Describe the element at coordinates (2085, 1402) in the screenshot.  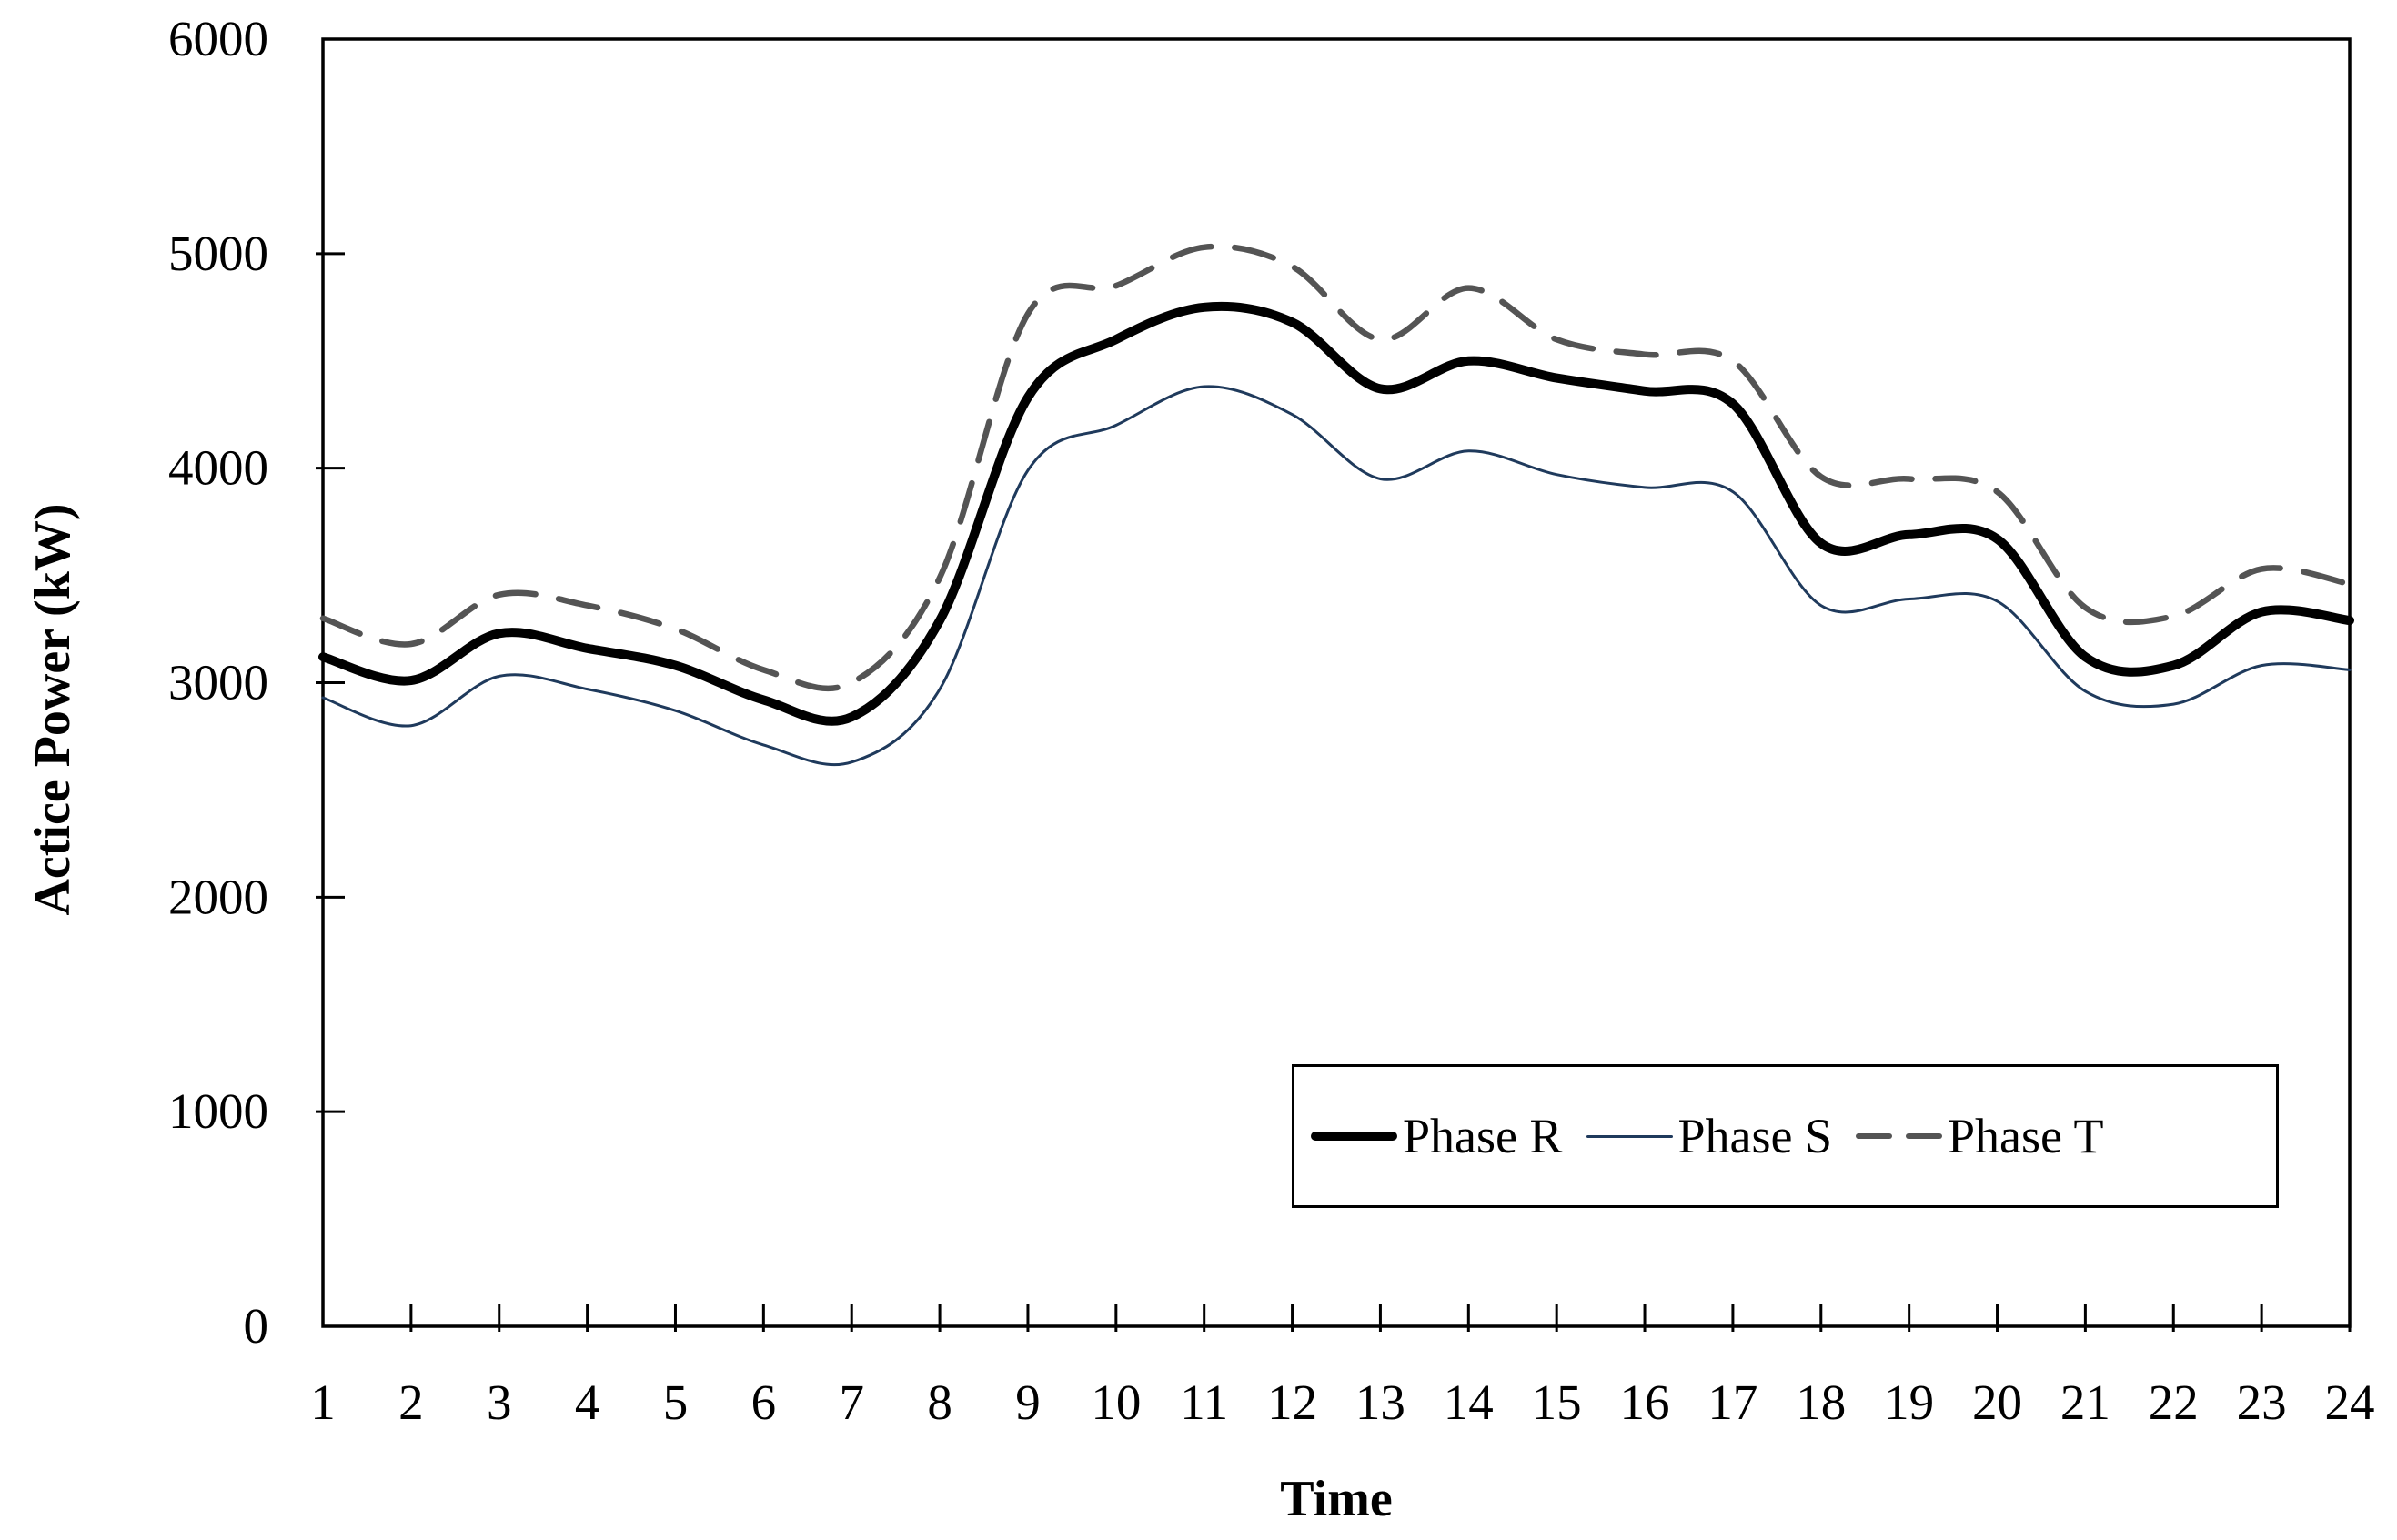
I see `x-tick-label: 21` at that location.